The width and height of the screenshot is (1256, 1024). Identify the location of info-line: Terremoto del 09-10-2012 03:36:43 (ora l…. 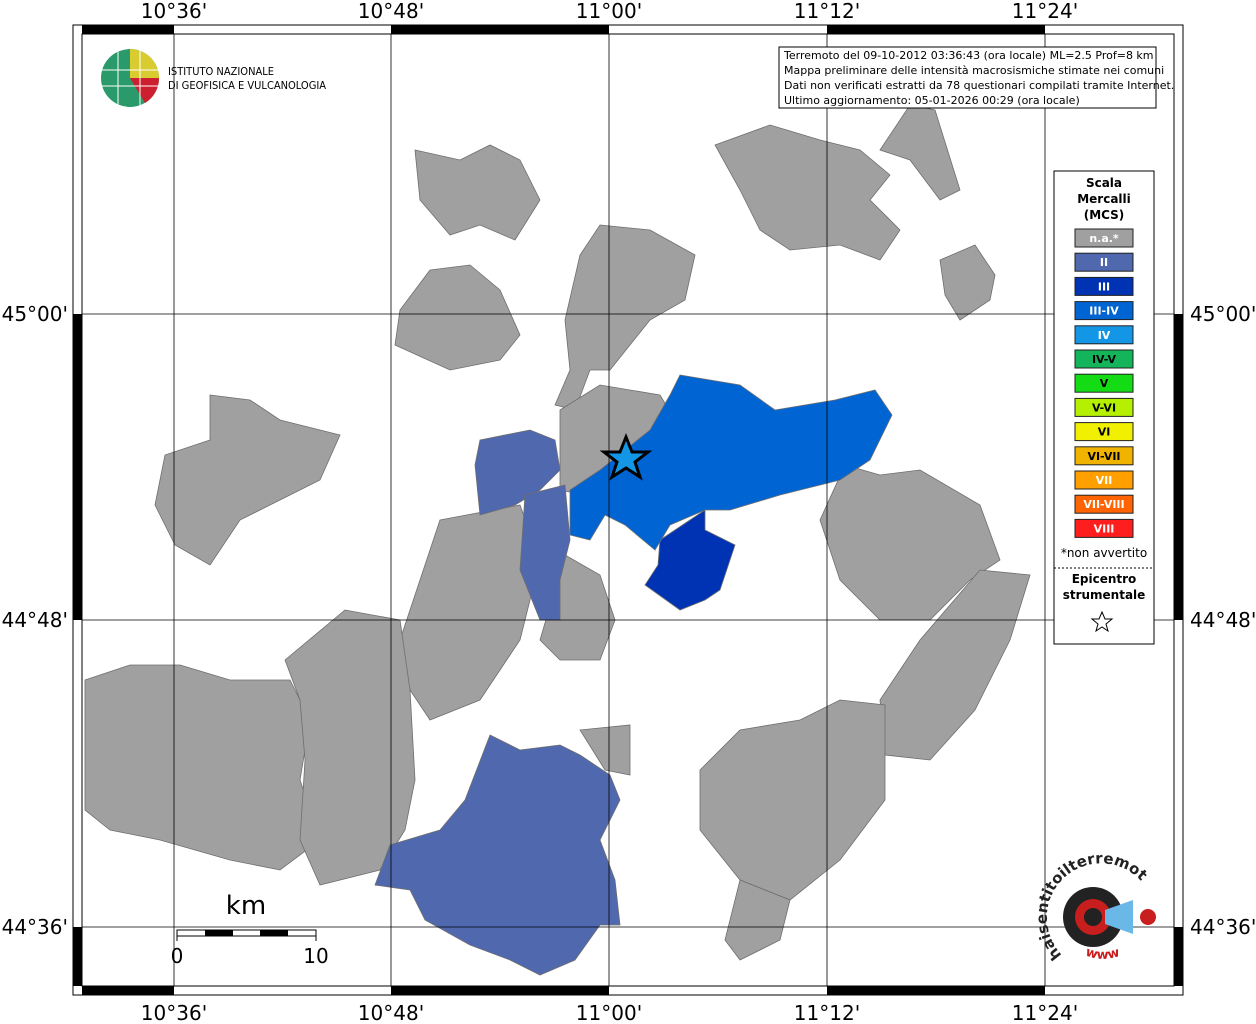
(968, 55).